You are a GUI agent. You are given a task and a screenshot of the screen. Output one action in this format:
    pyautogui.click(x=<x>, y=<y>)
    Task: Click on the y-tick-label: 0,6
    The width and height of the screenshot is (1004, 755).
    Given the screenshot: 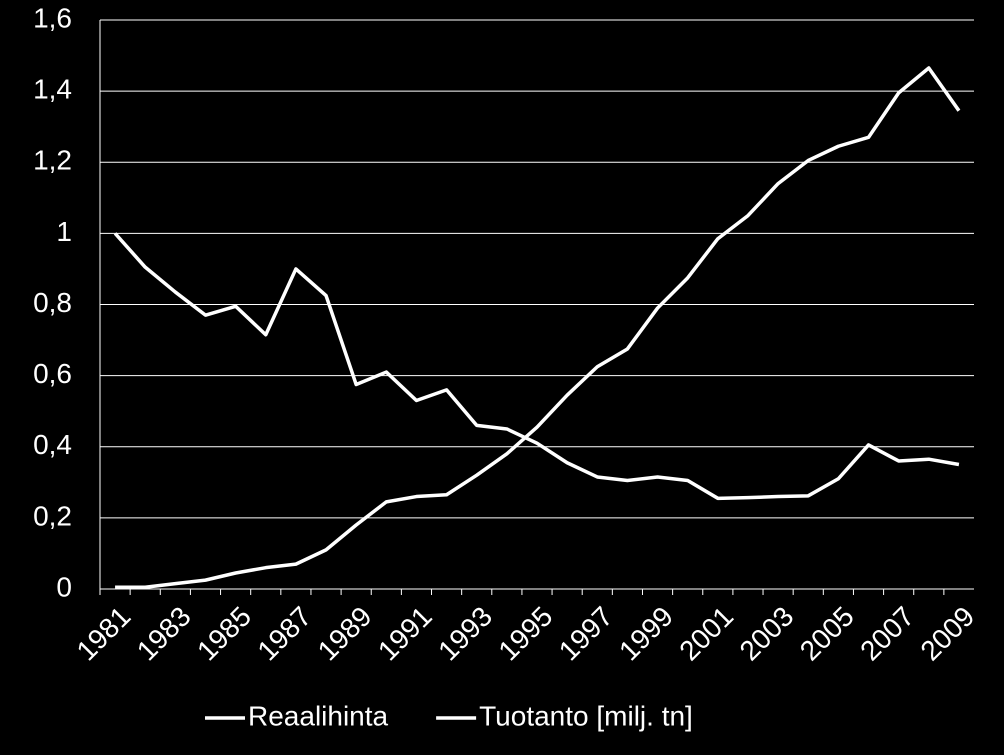 What is the action you would take?
    pyautogui.click(x=52, y=373)
    